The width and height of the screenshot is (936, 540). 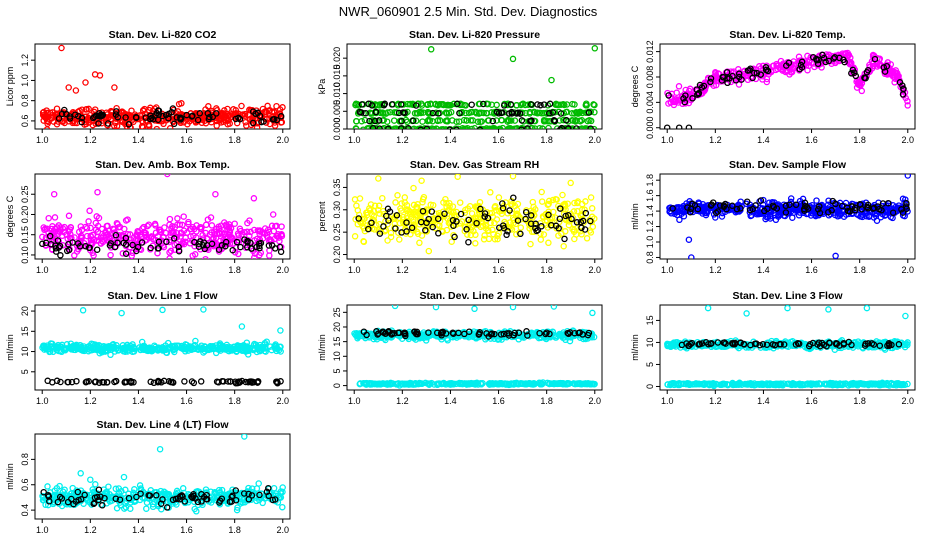 I want to click on y-axis-label: ml/min, so click(x=635, y=347).